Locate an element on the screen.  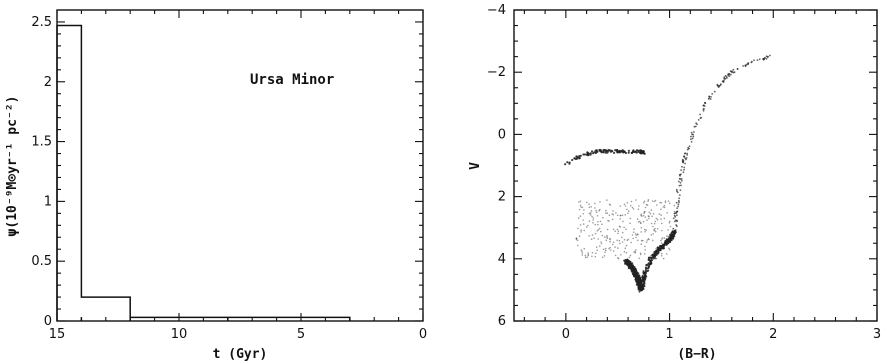
left-y-tick-label: 2 is located at coordinates (48, 82).